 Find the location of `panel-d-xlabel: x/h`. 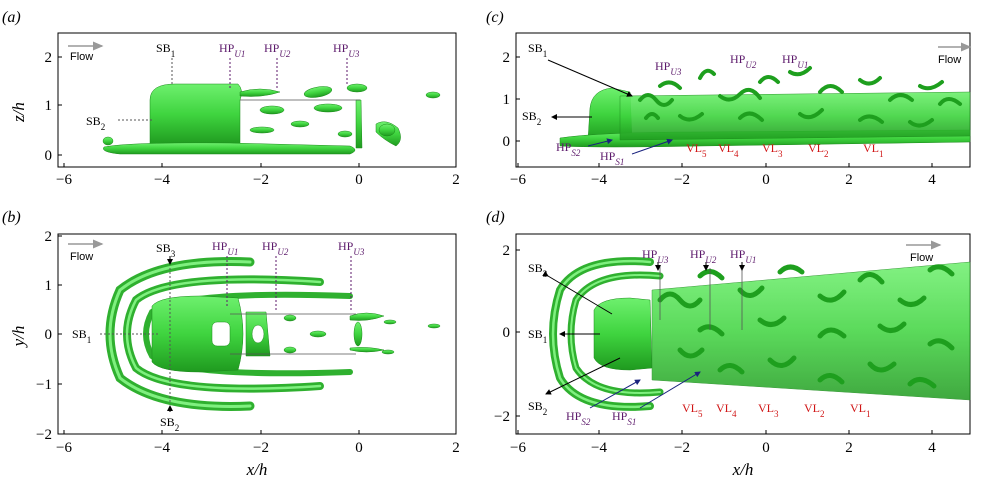

panel-d-xlabel: x/h is located at coordinates (743, 469).